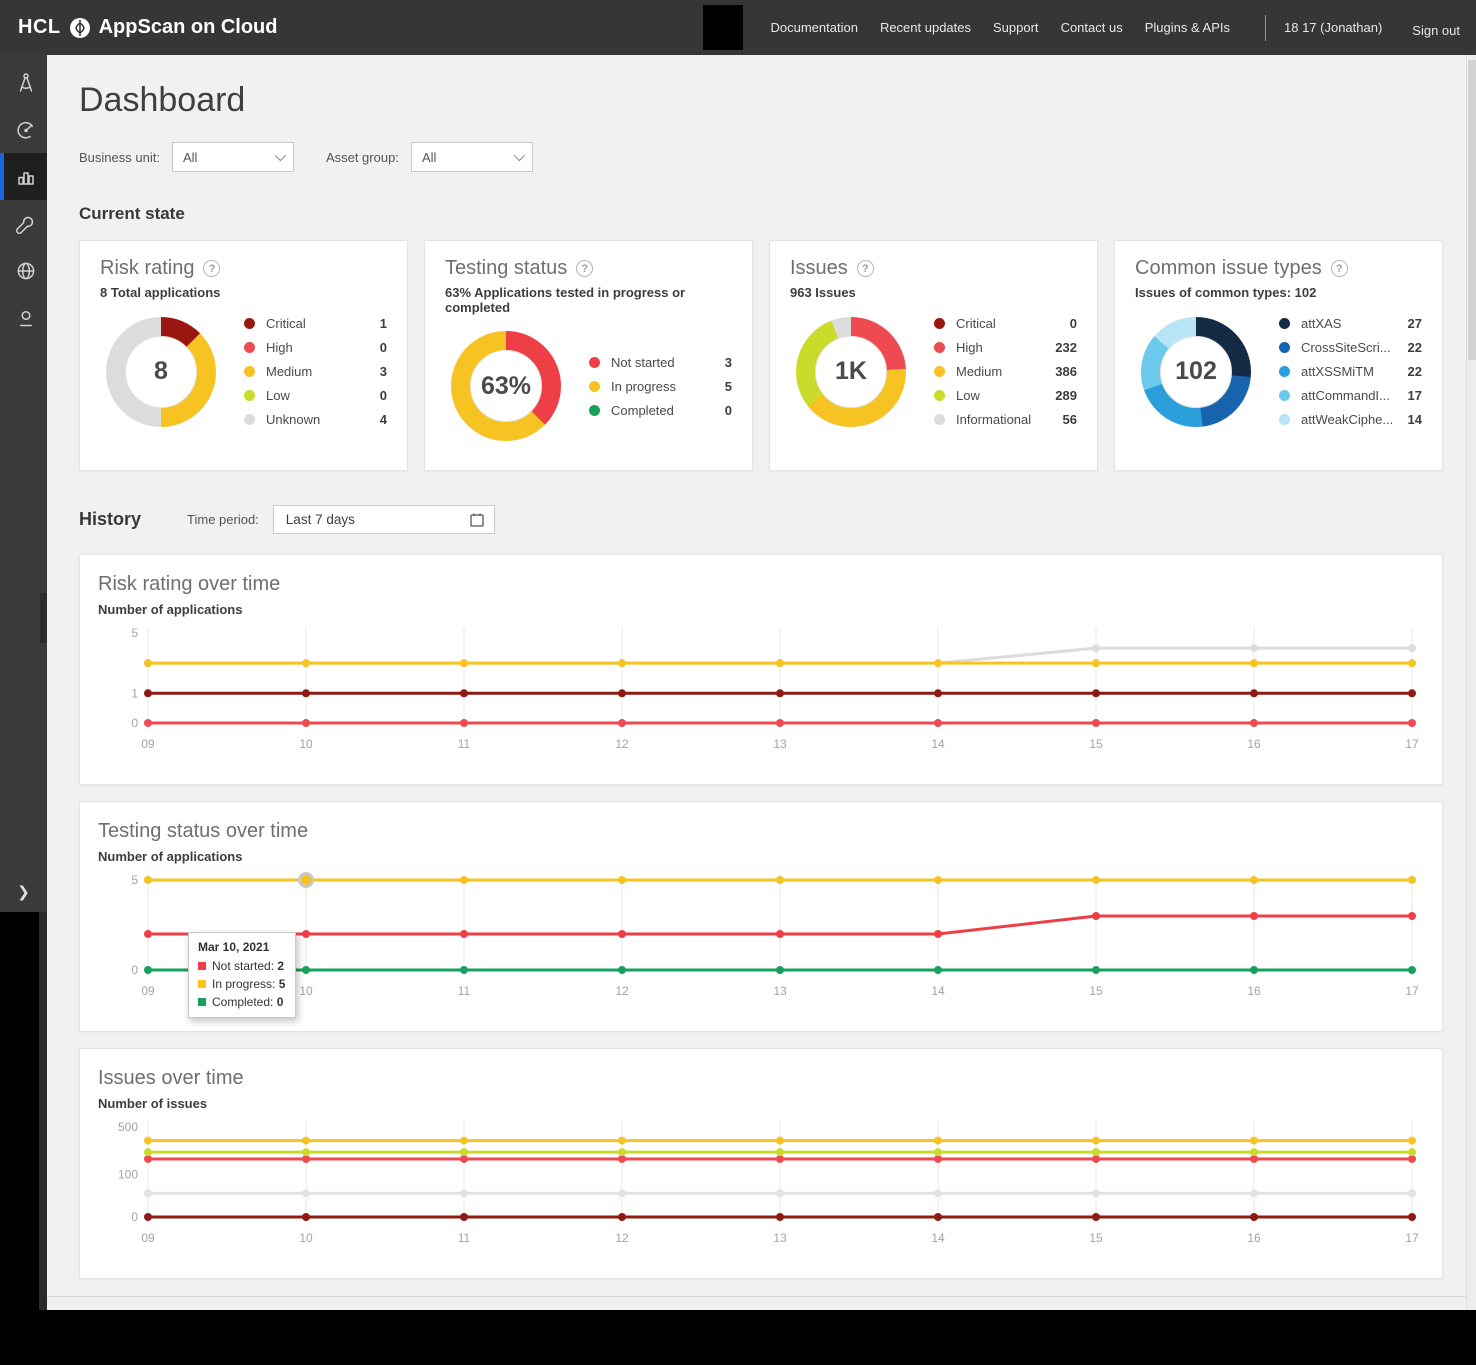 This screenshot has width=1476, height=1365. I want to click on chart-title: Testing status over time, so click(761, 831).